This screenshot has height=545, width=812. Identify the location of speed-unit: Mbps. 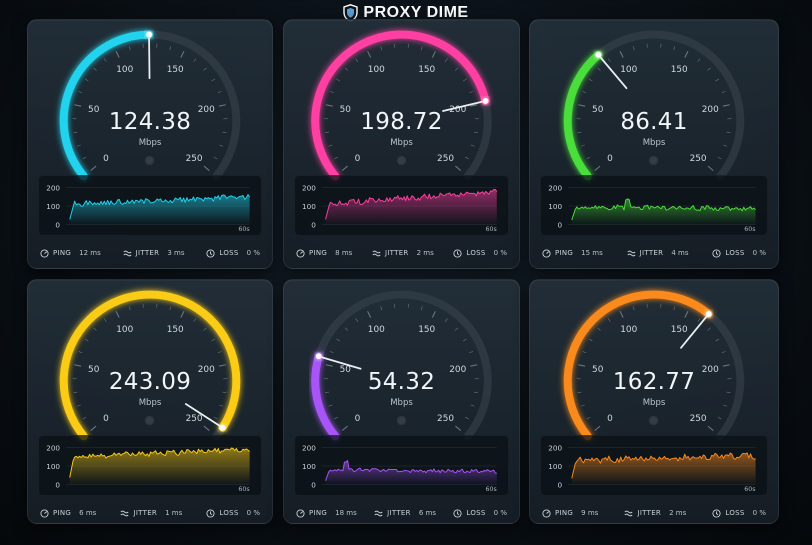
(150, 143).